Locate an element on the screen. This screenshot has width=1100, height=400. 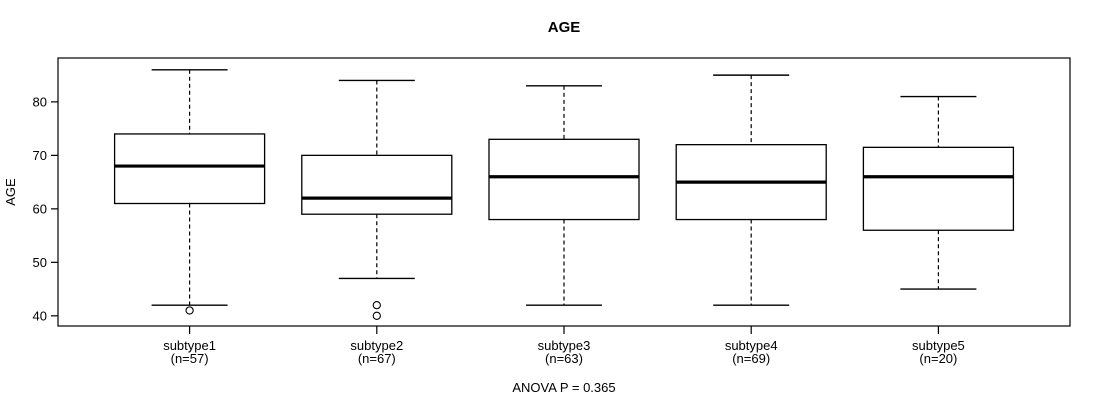
group-label: subtype1 is located at coordinates (189, 345).